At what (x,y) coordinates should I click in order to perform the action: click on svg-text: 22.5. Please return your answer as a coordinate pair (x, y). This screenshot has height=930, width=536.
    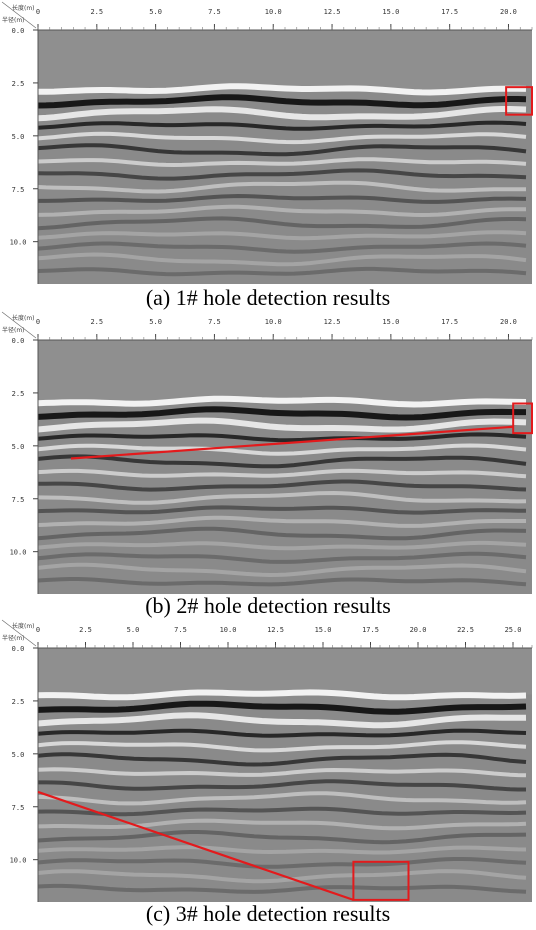
    Looking at the image, I should click on (465, 630).